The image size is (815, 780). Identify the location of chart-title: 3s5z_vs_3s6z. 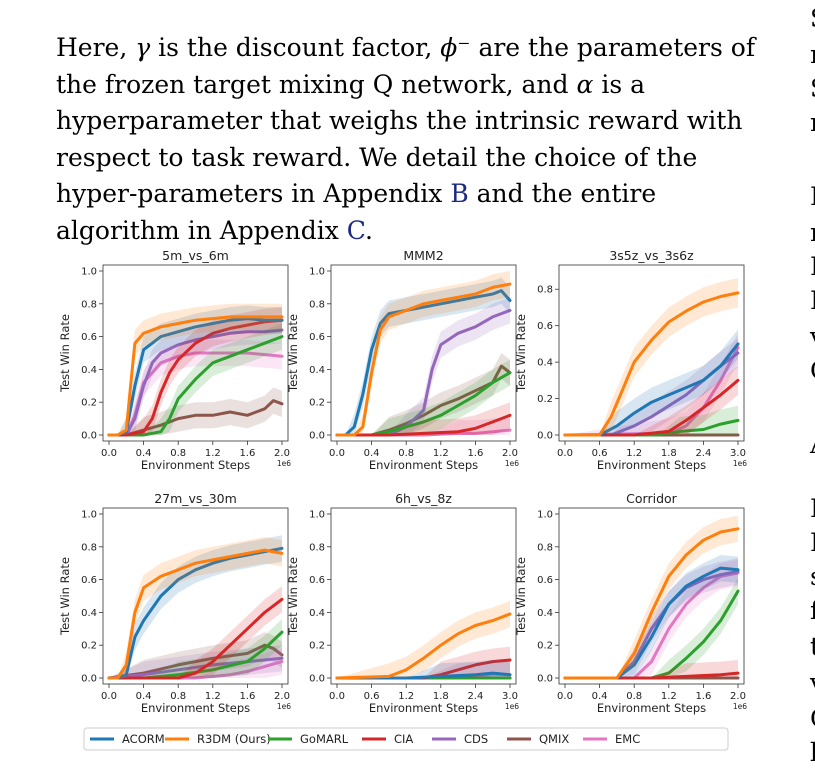
(651, 255).